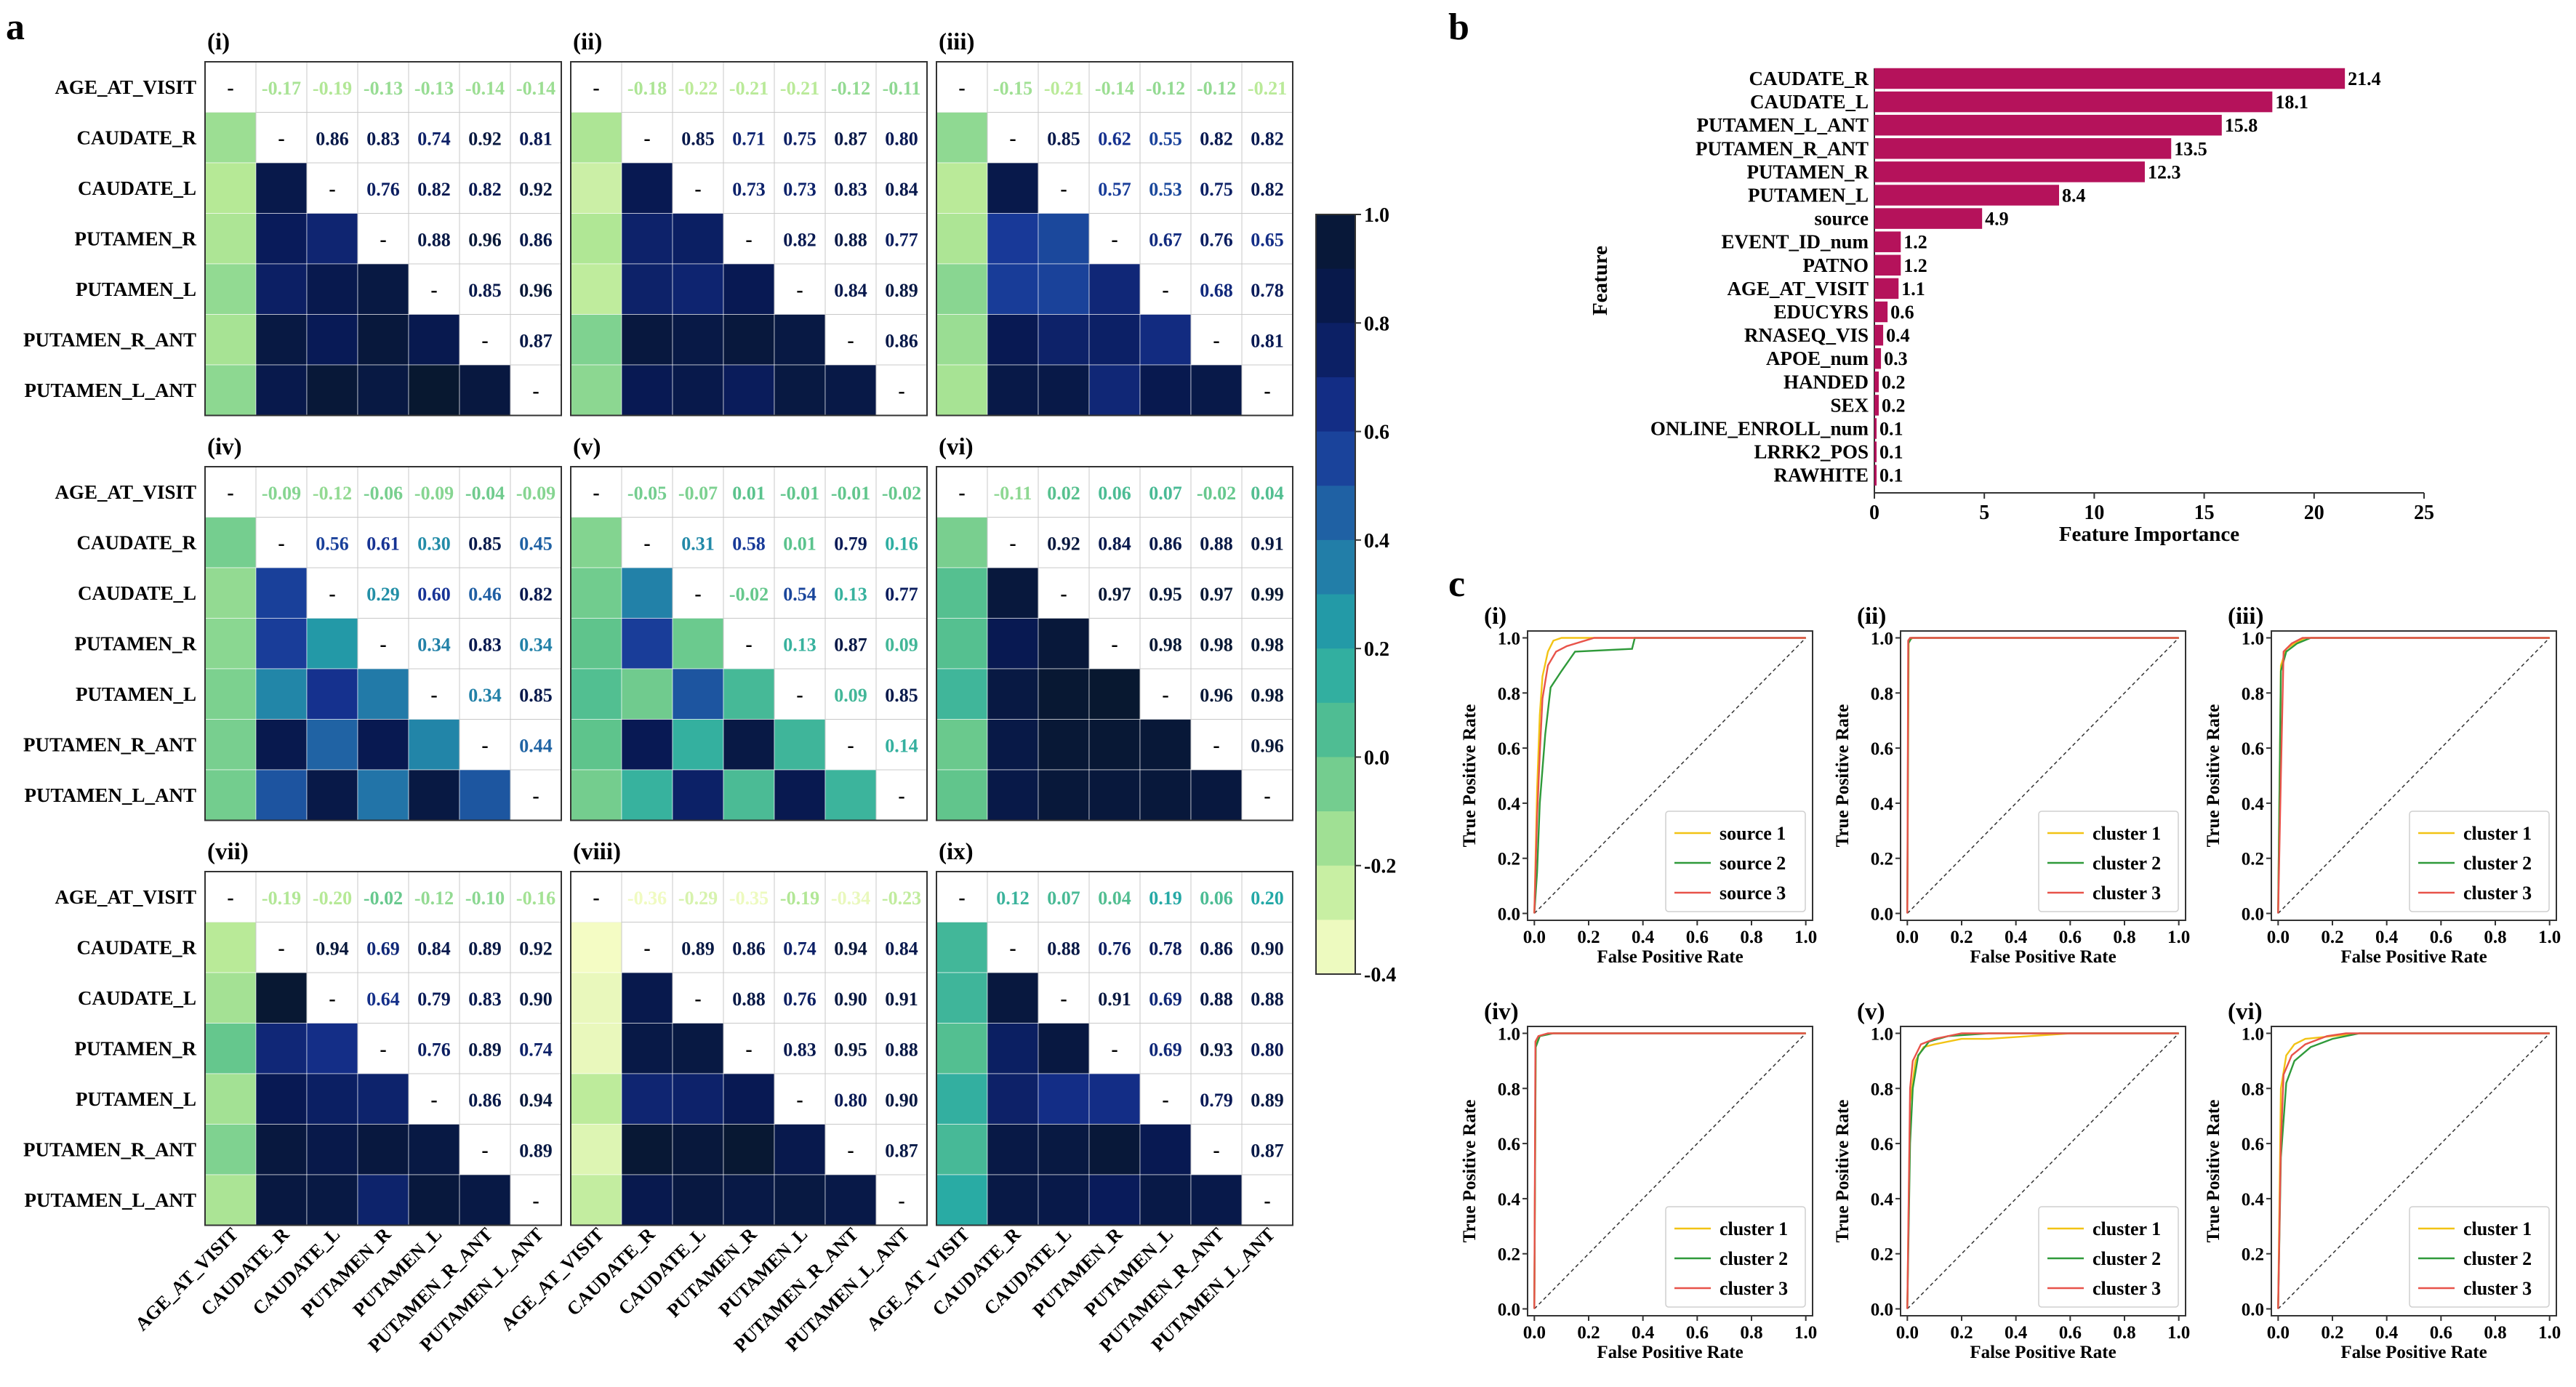 This screenshot has width=2576, height=1387. What do you see at coordinates (1535, 1333) in the screenshot?
I see `roc-x-tick-label: 0.0` at bounding box center [1535, 1333].